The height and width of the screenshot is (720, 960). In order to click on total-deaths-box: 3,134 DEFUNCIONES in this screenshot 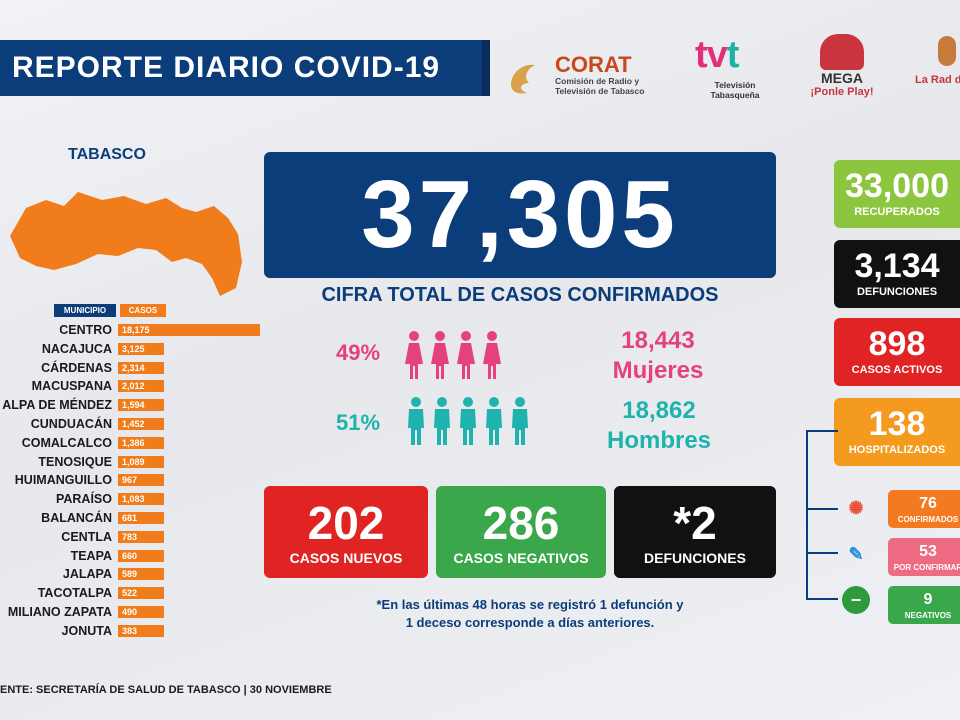, I will do `click(897, 274)`.